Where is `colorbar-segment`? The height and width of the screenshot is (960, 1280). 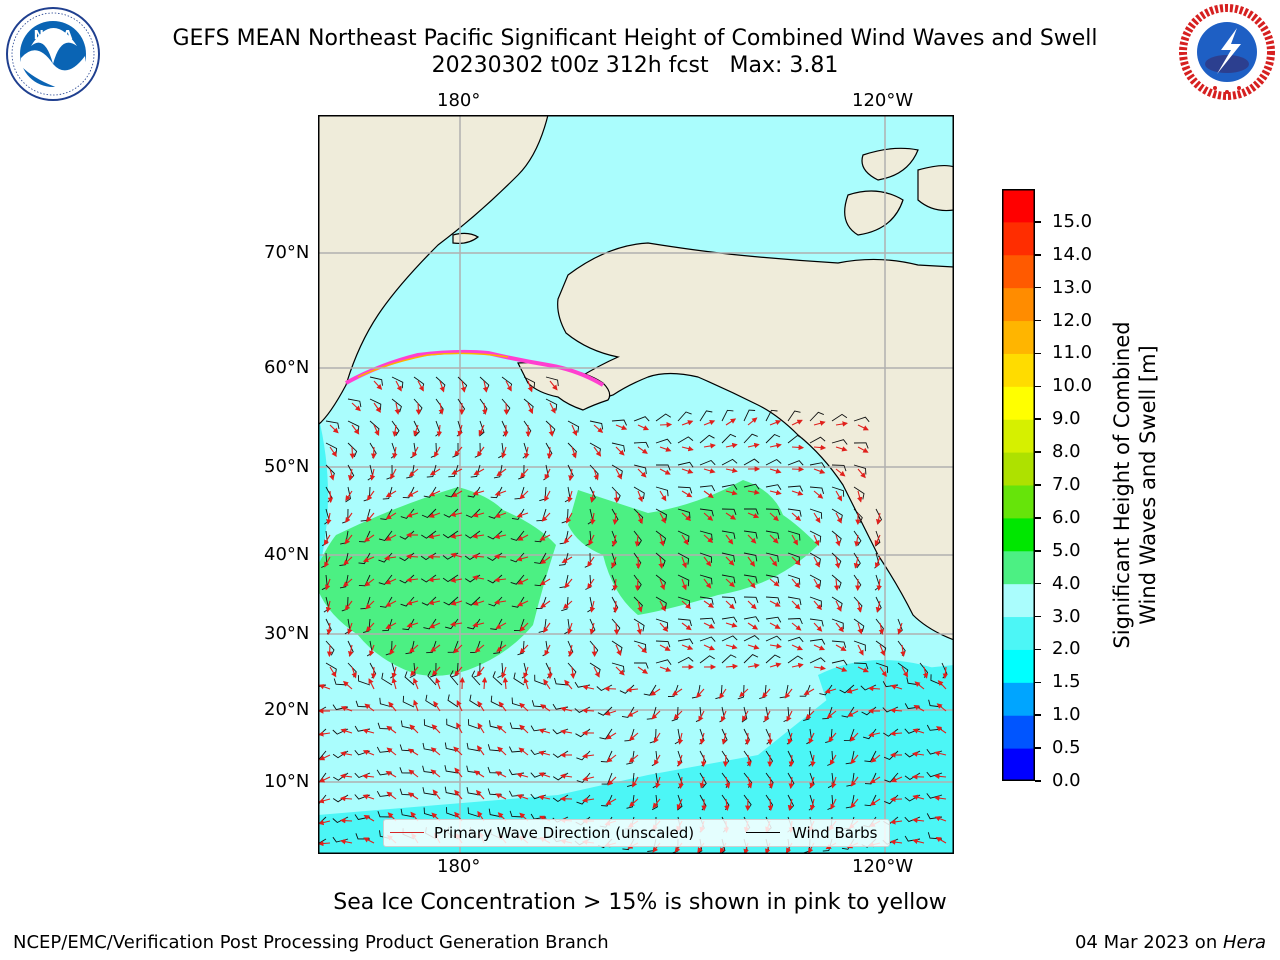 colorbar-segment is located at coordinates (1018, 600).